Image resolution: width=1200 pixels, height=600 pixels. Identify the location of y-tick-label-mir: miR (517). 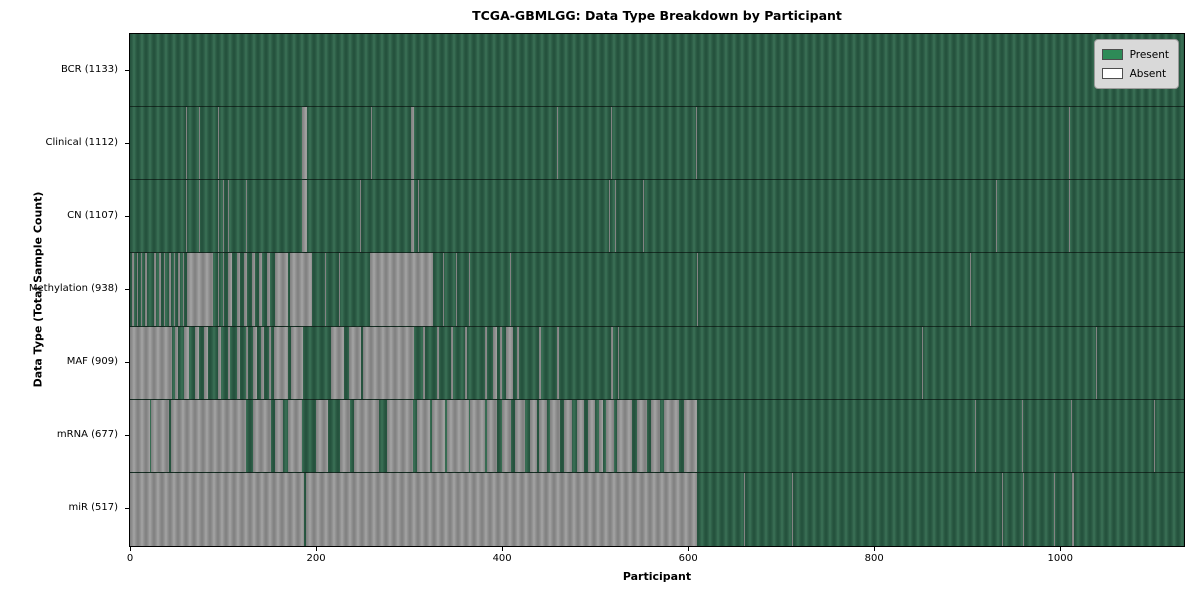
(93, 508).